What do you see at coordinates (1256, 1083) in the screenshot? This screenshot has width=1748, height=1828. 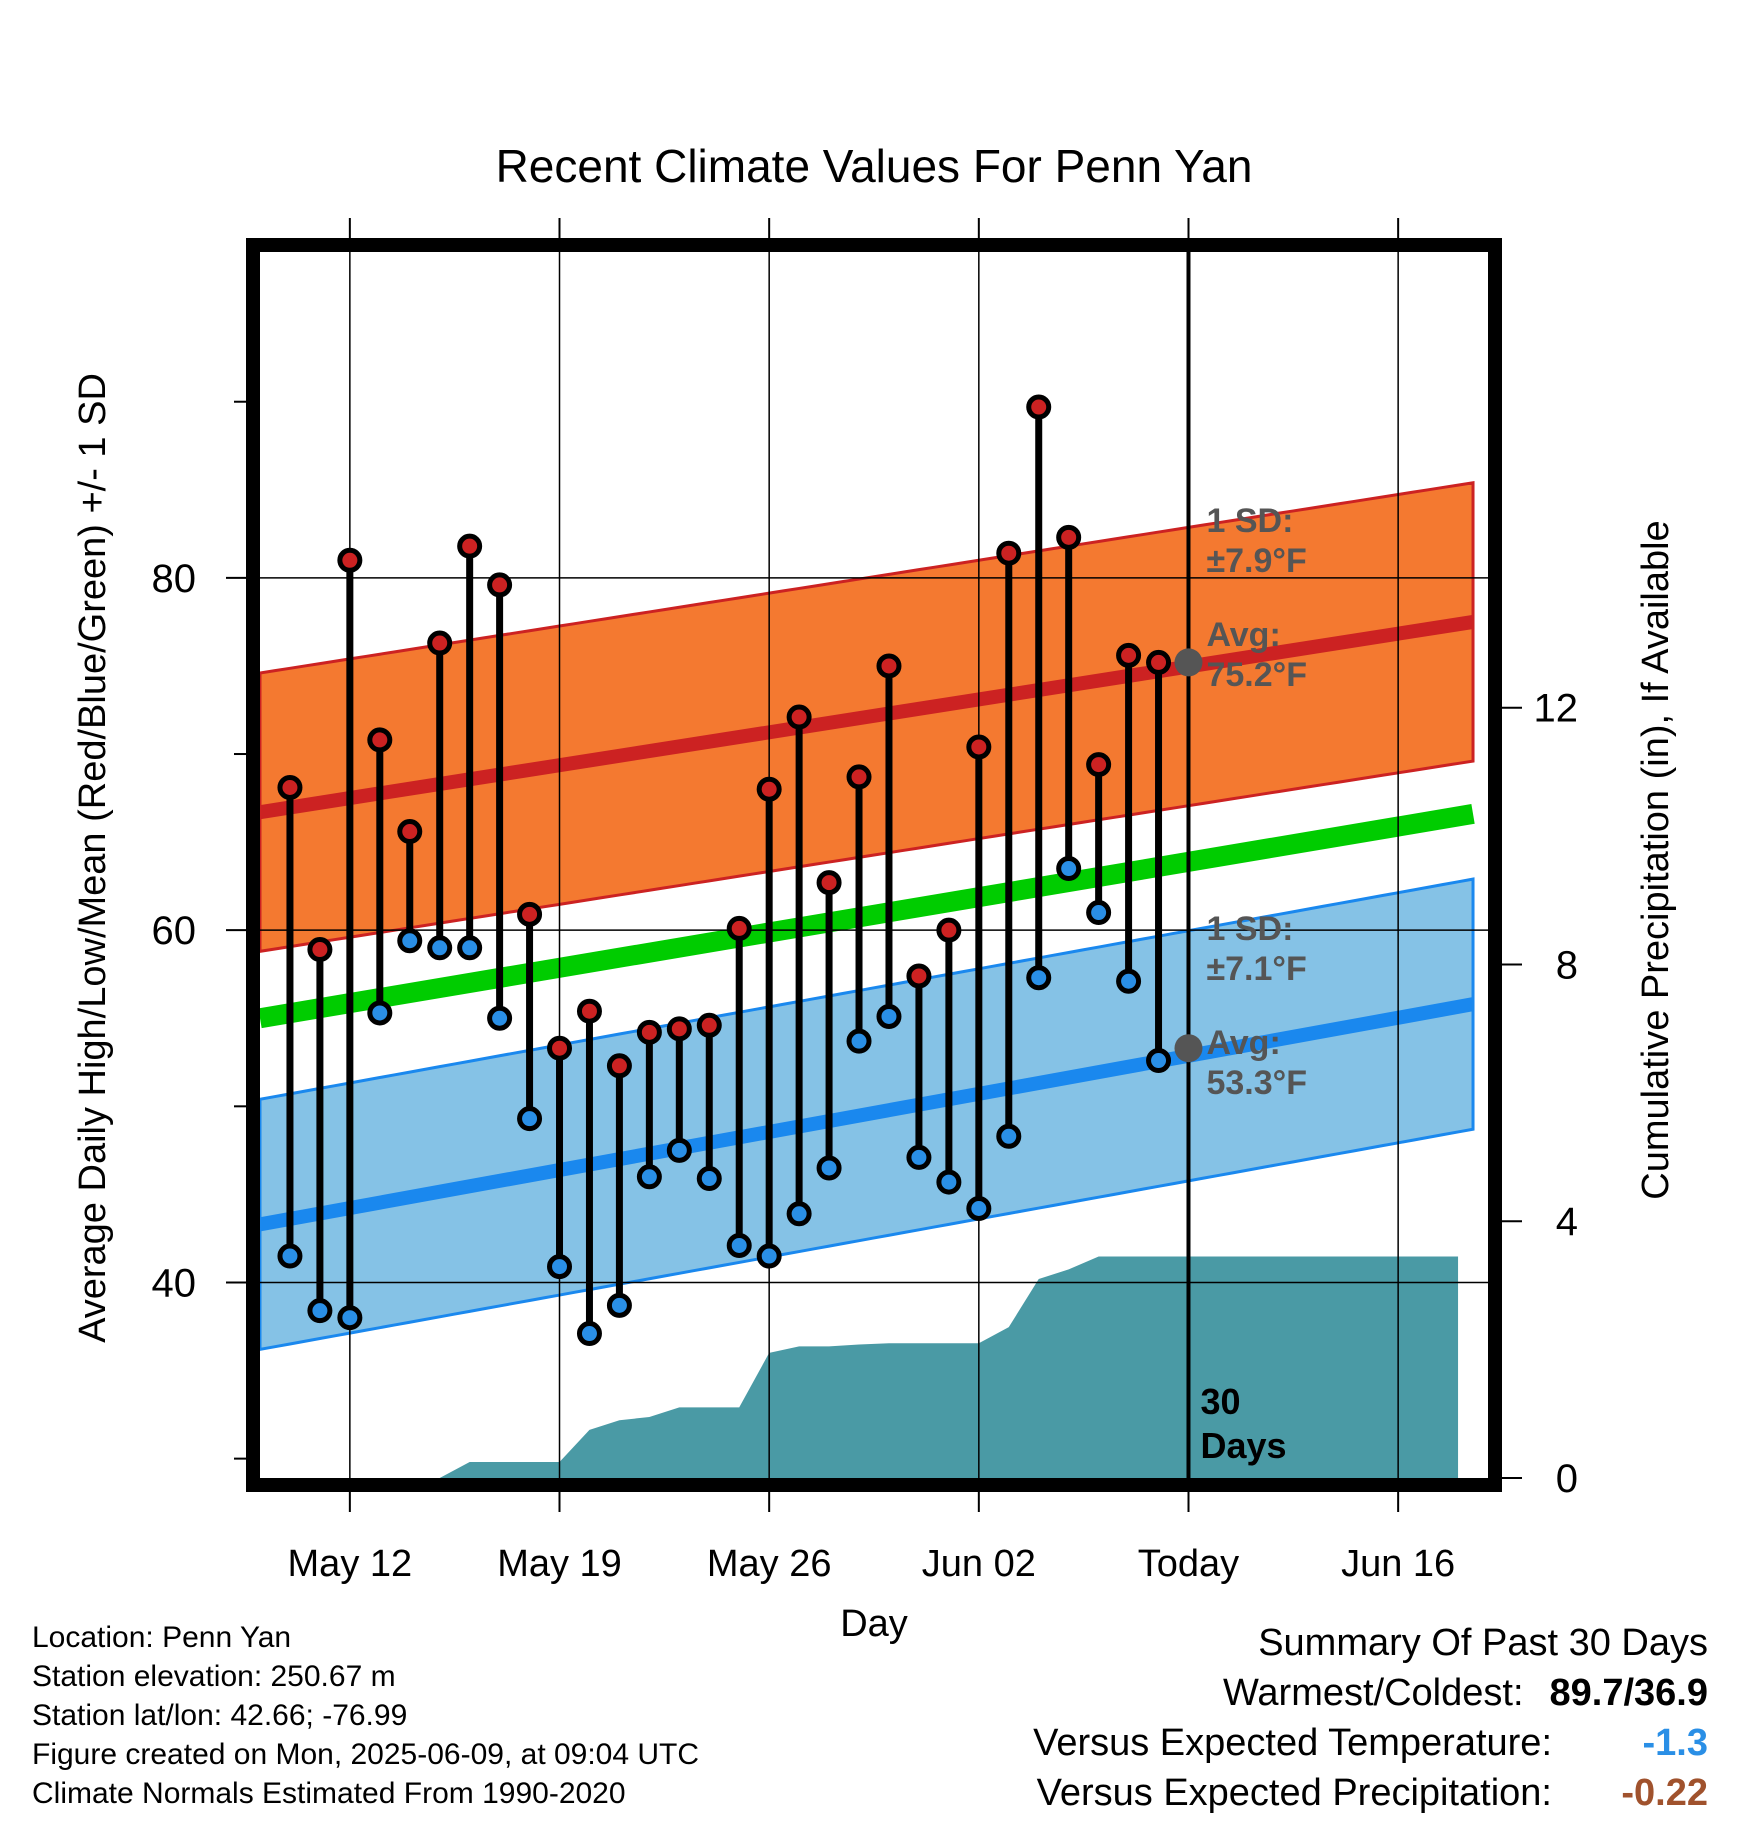 I see `low-avg-annotation: 53.3°F` at bounding box center [1256, 1083].